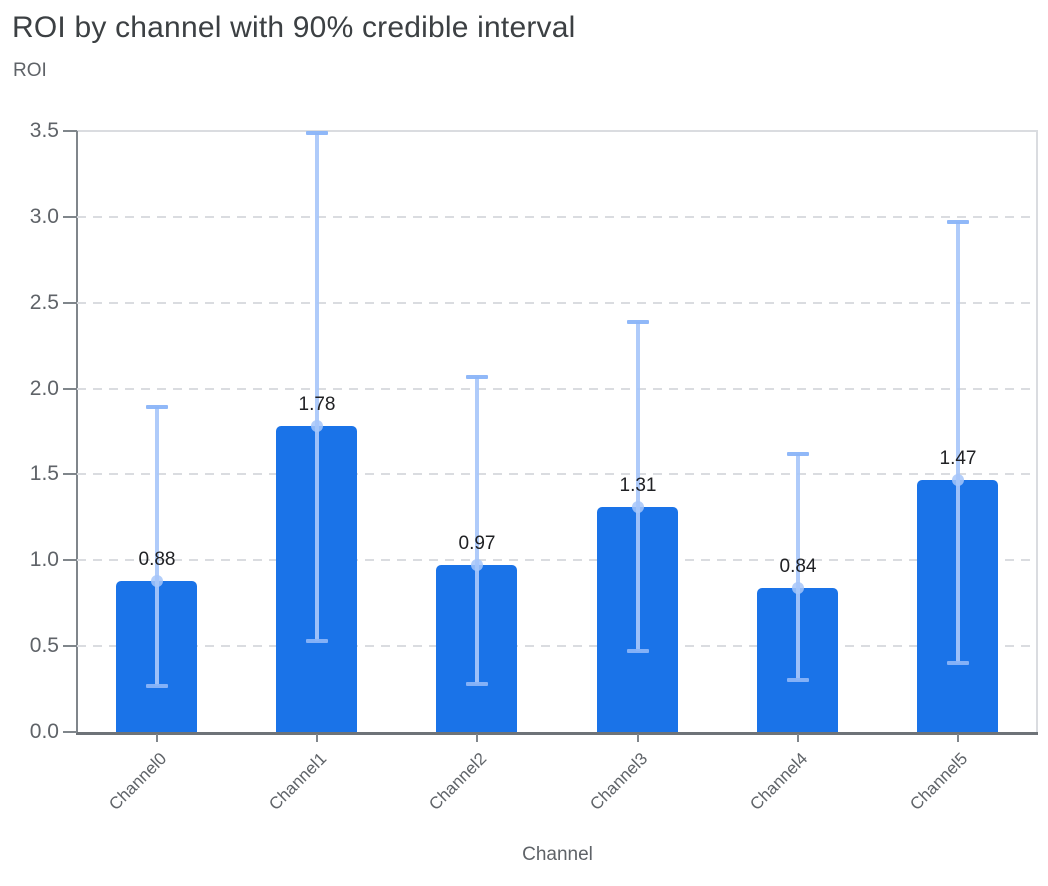 The image size is (1048, 886). I want to click on mean-marker-channel3, so click(638, 507).